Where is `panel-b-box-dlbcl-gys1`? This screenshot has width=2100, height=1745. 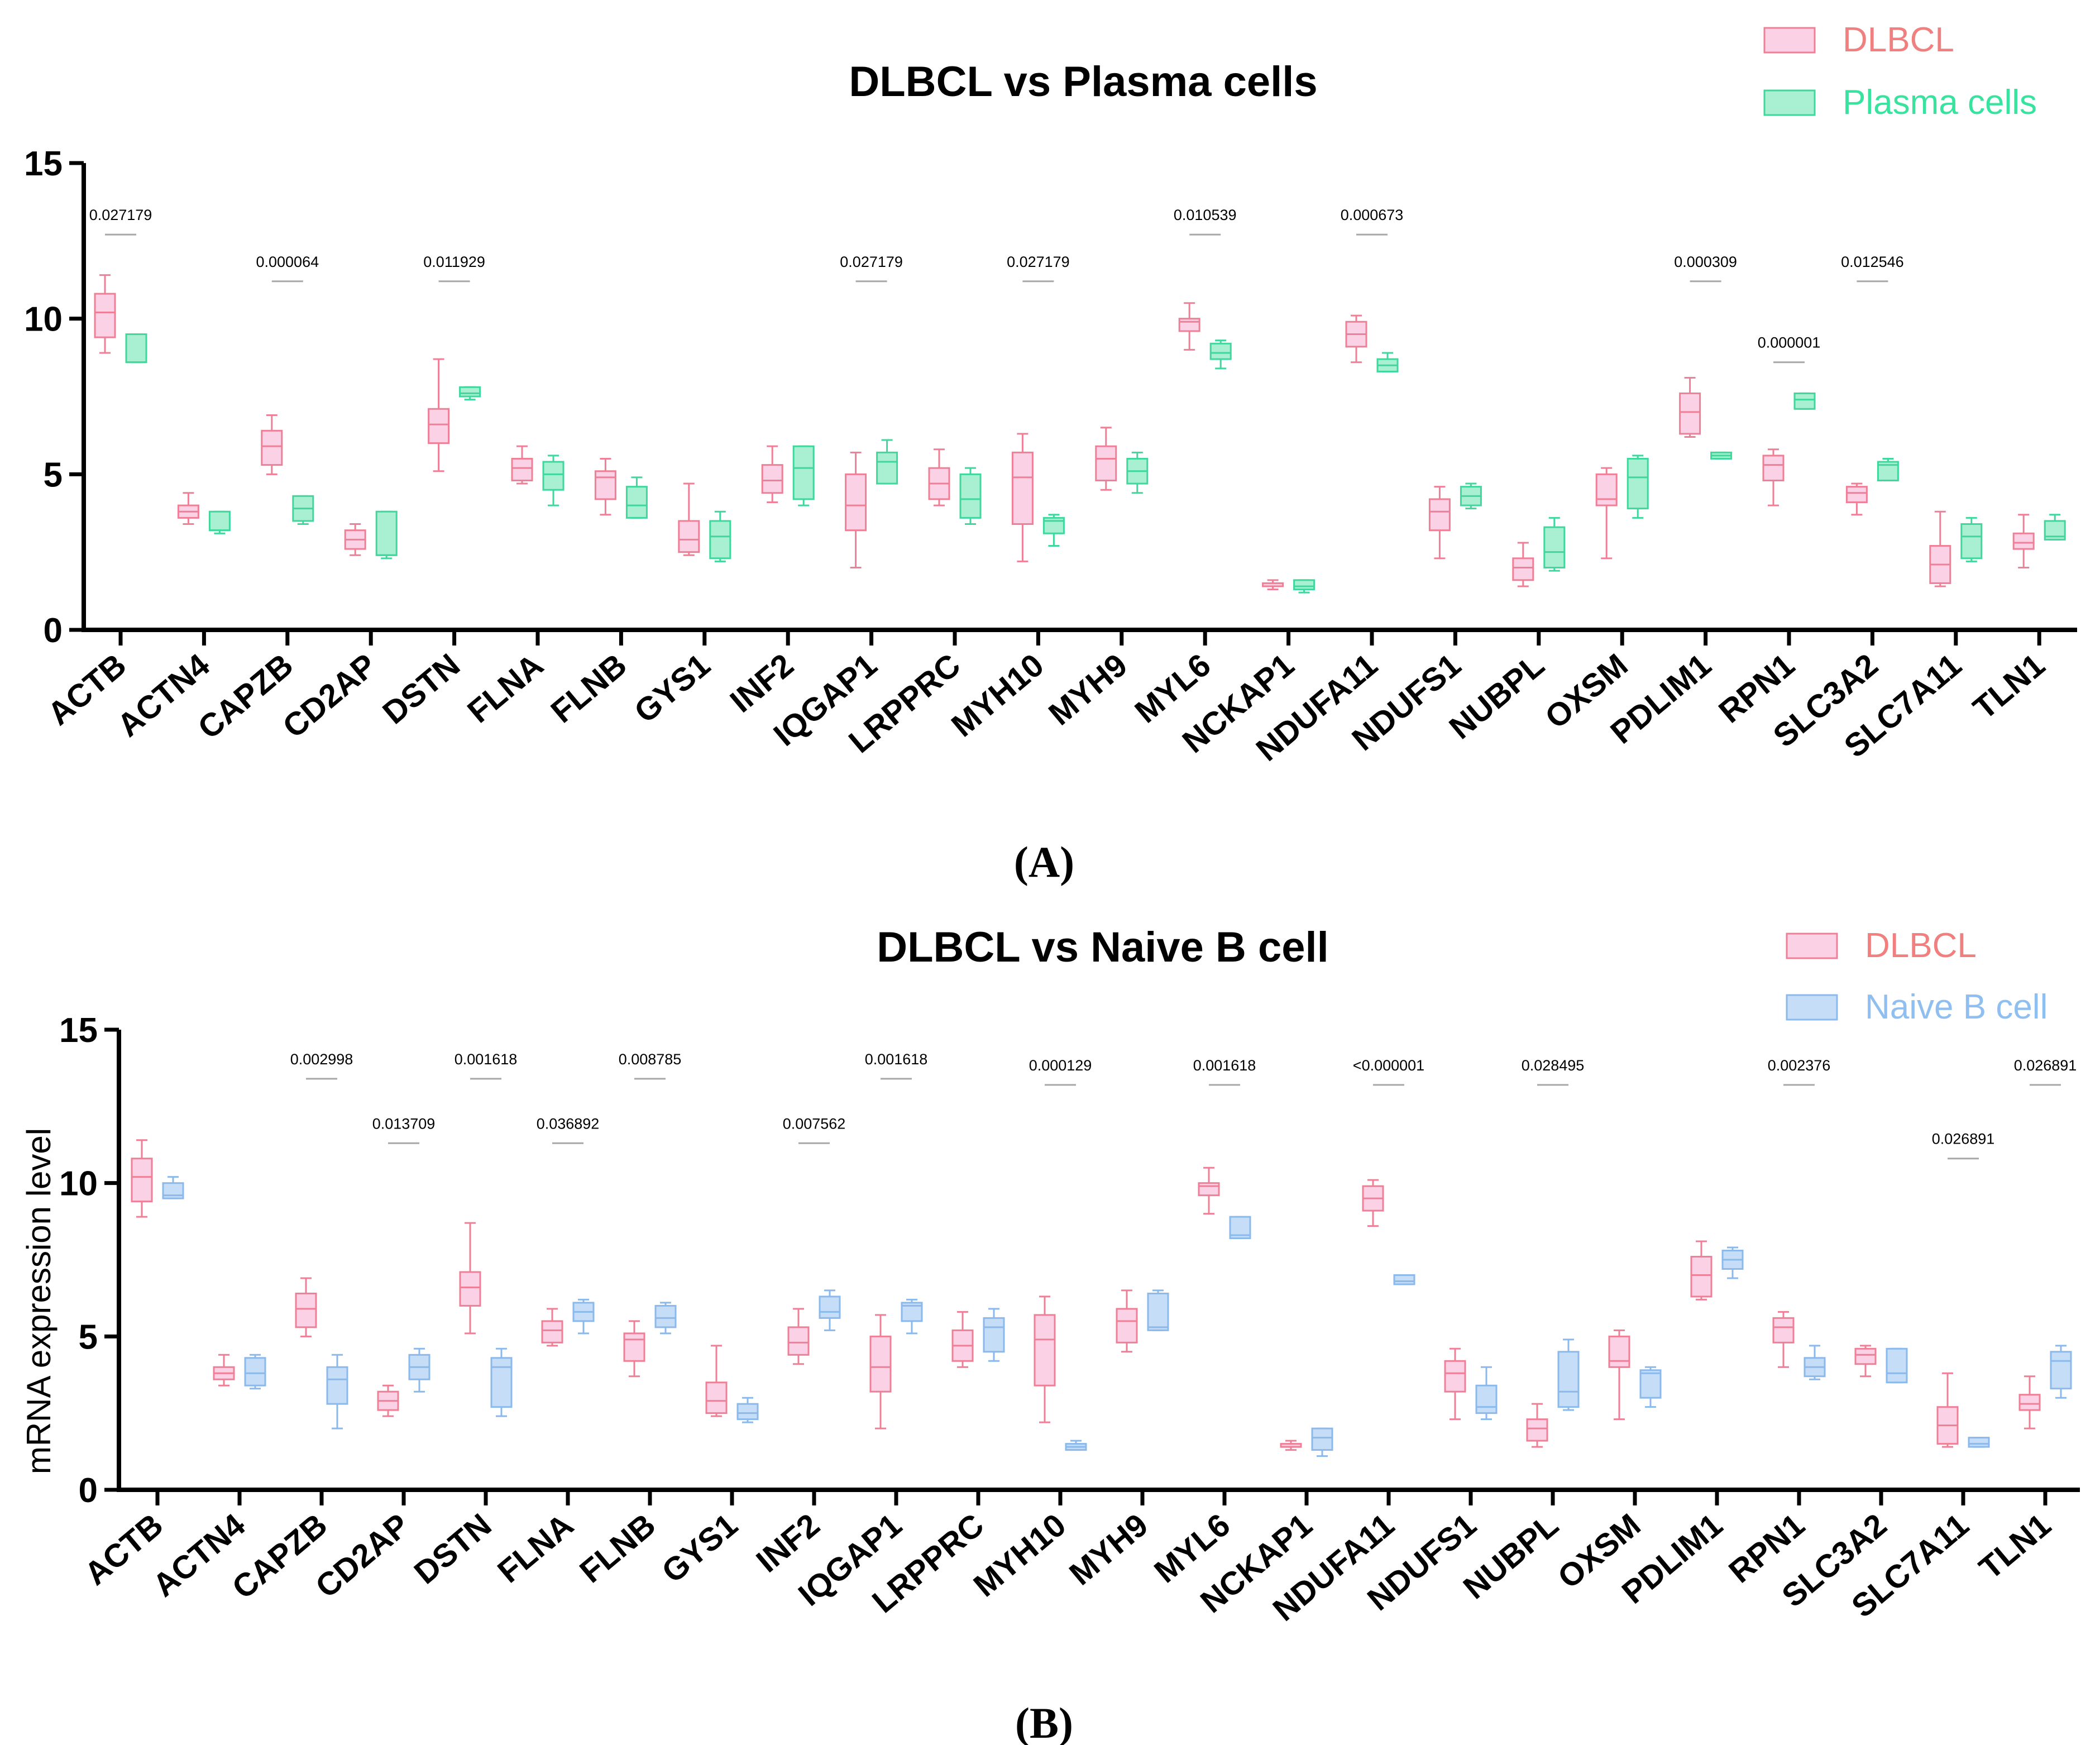 panel-b-box-dlbcl-gys1 is located at coordinates (716, 1381).